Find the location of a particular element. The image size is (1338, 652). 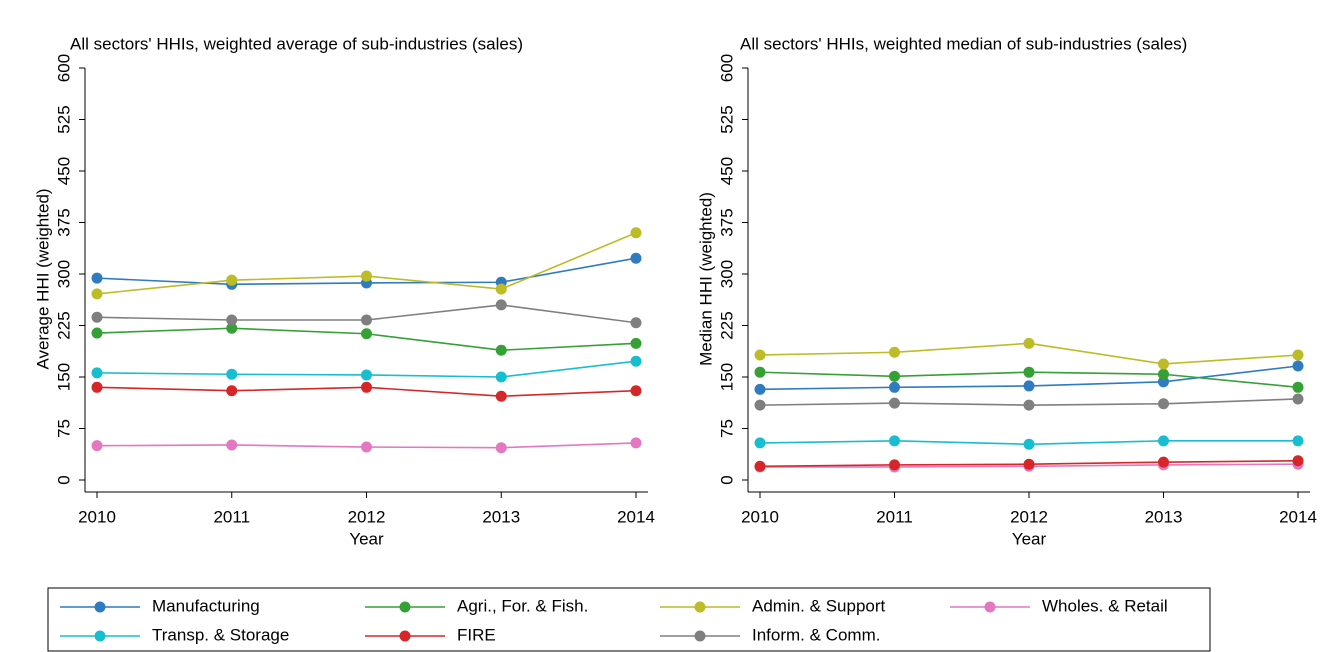

legend-label: Inform. & Comm. is located at coordinates (816, 634).